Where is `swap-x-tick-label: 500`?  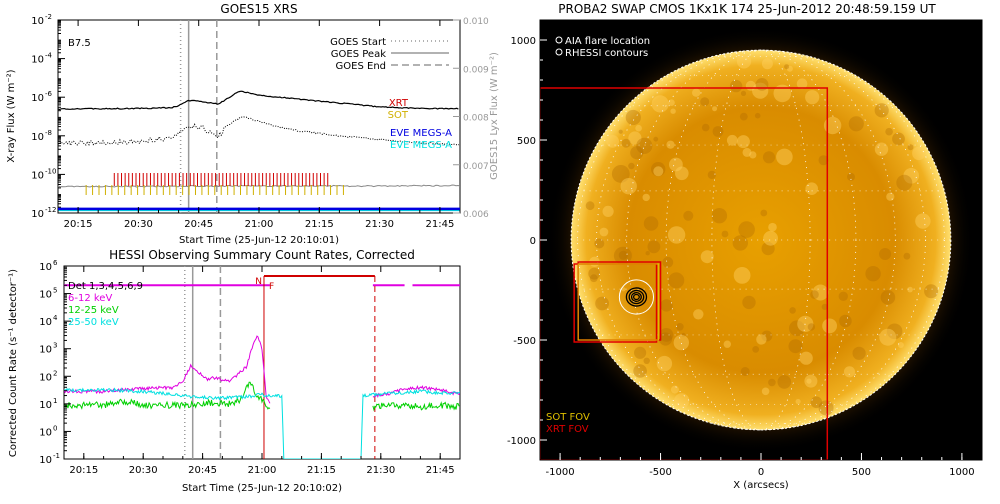
swap-x-tick-label: 500 is located at coordinates (861, 472).